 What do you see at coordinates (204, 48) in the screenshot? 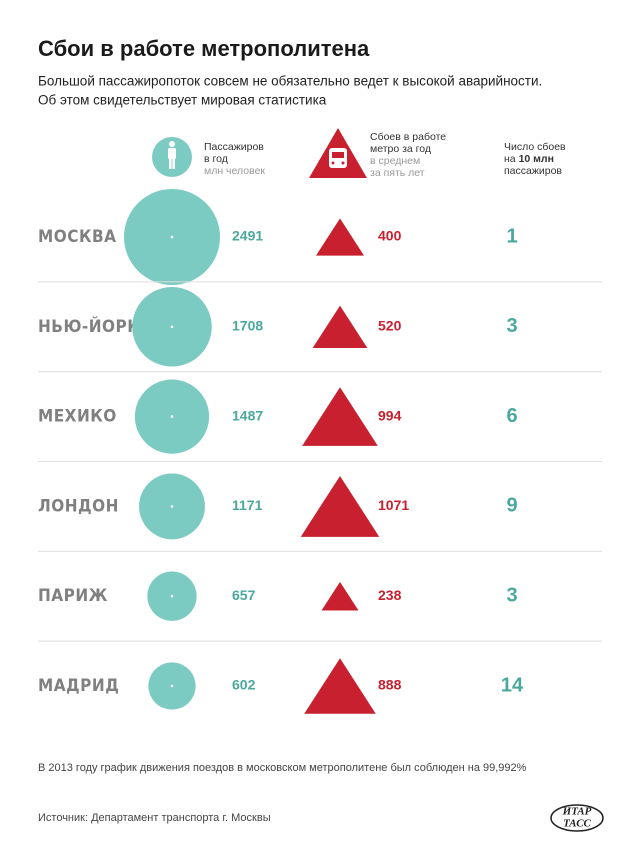
I see `title: Сбои в работе метрополитена` at bounding box center [204, 48].